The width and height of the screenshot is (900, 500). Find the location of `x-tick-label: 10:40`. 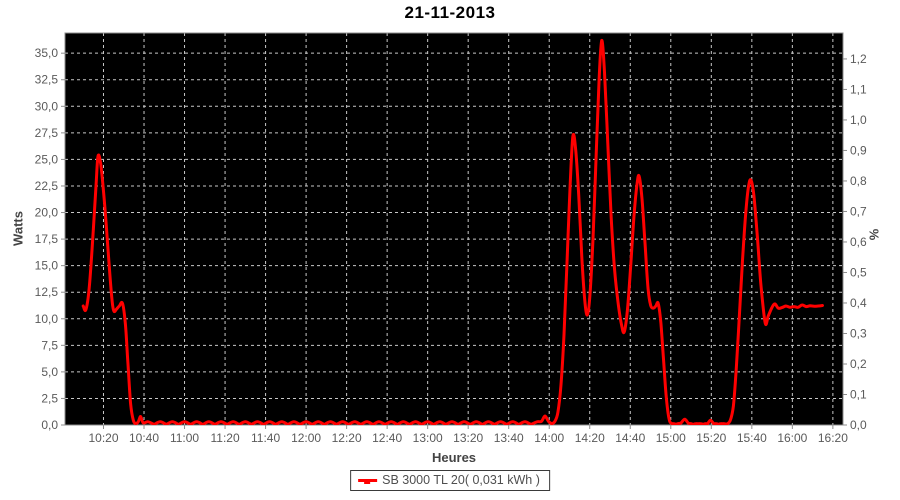

x-tick-label: 10:40 is located at coordinates (144, 438).